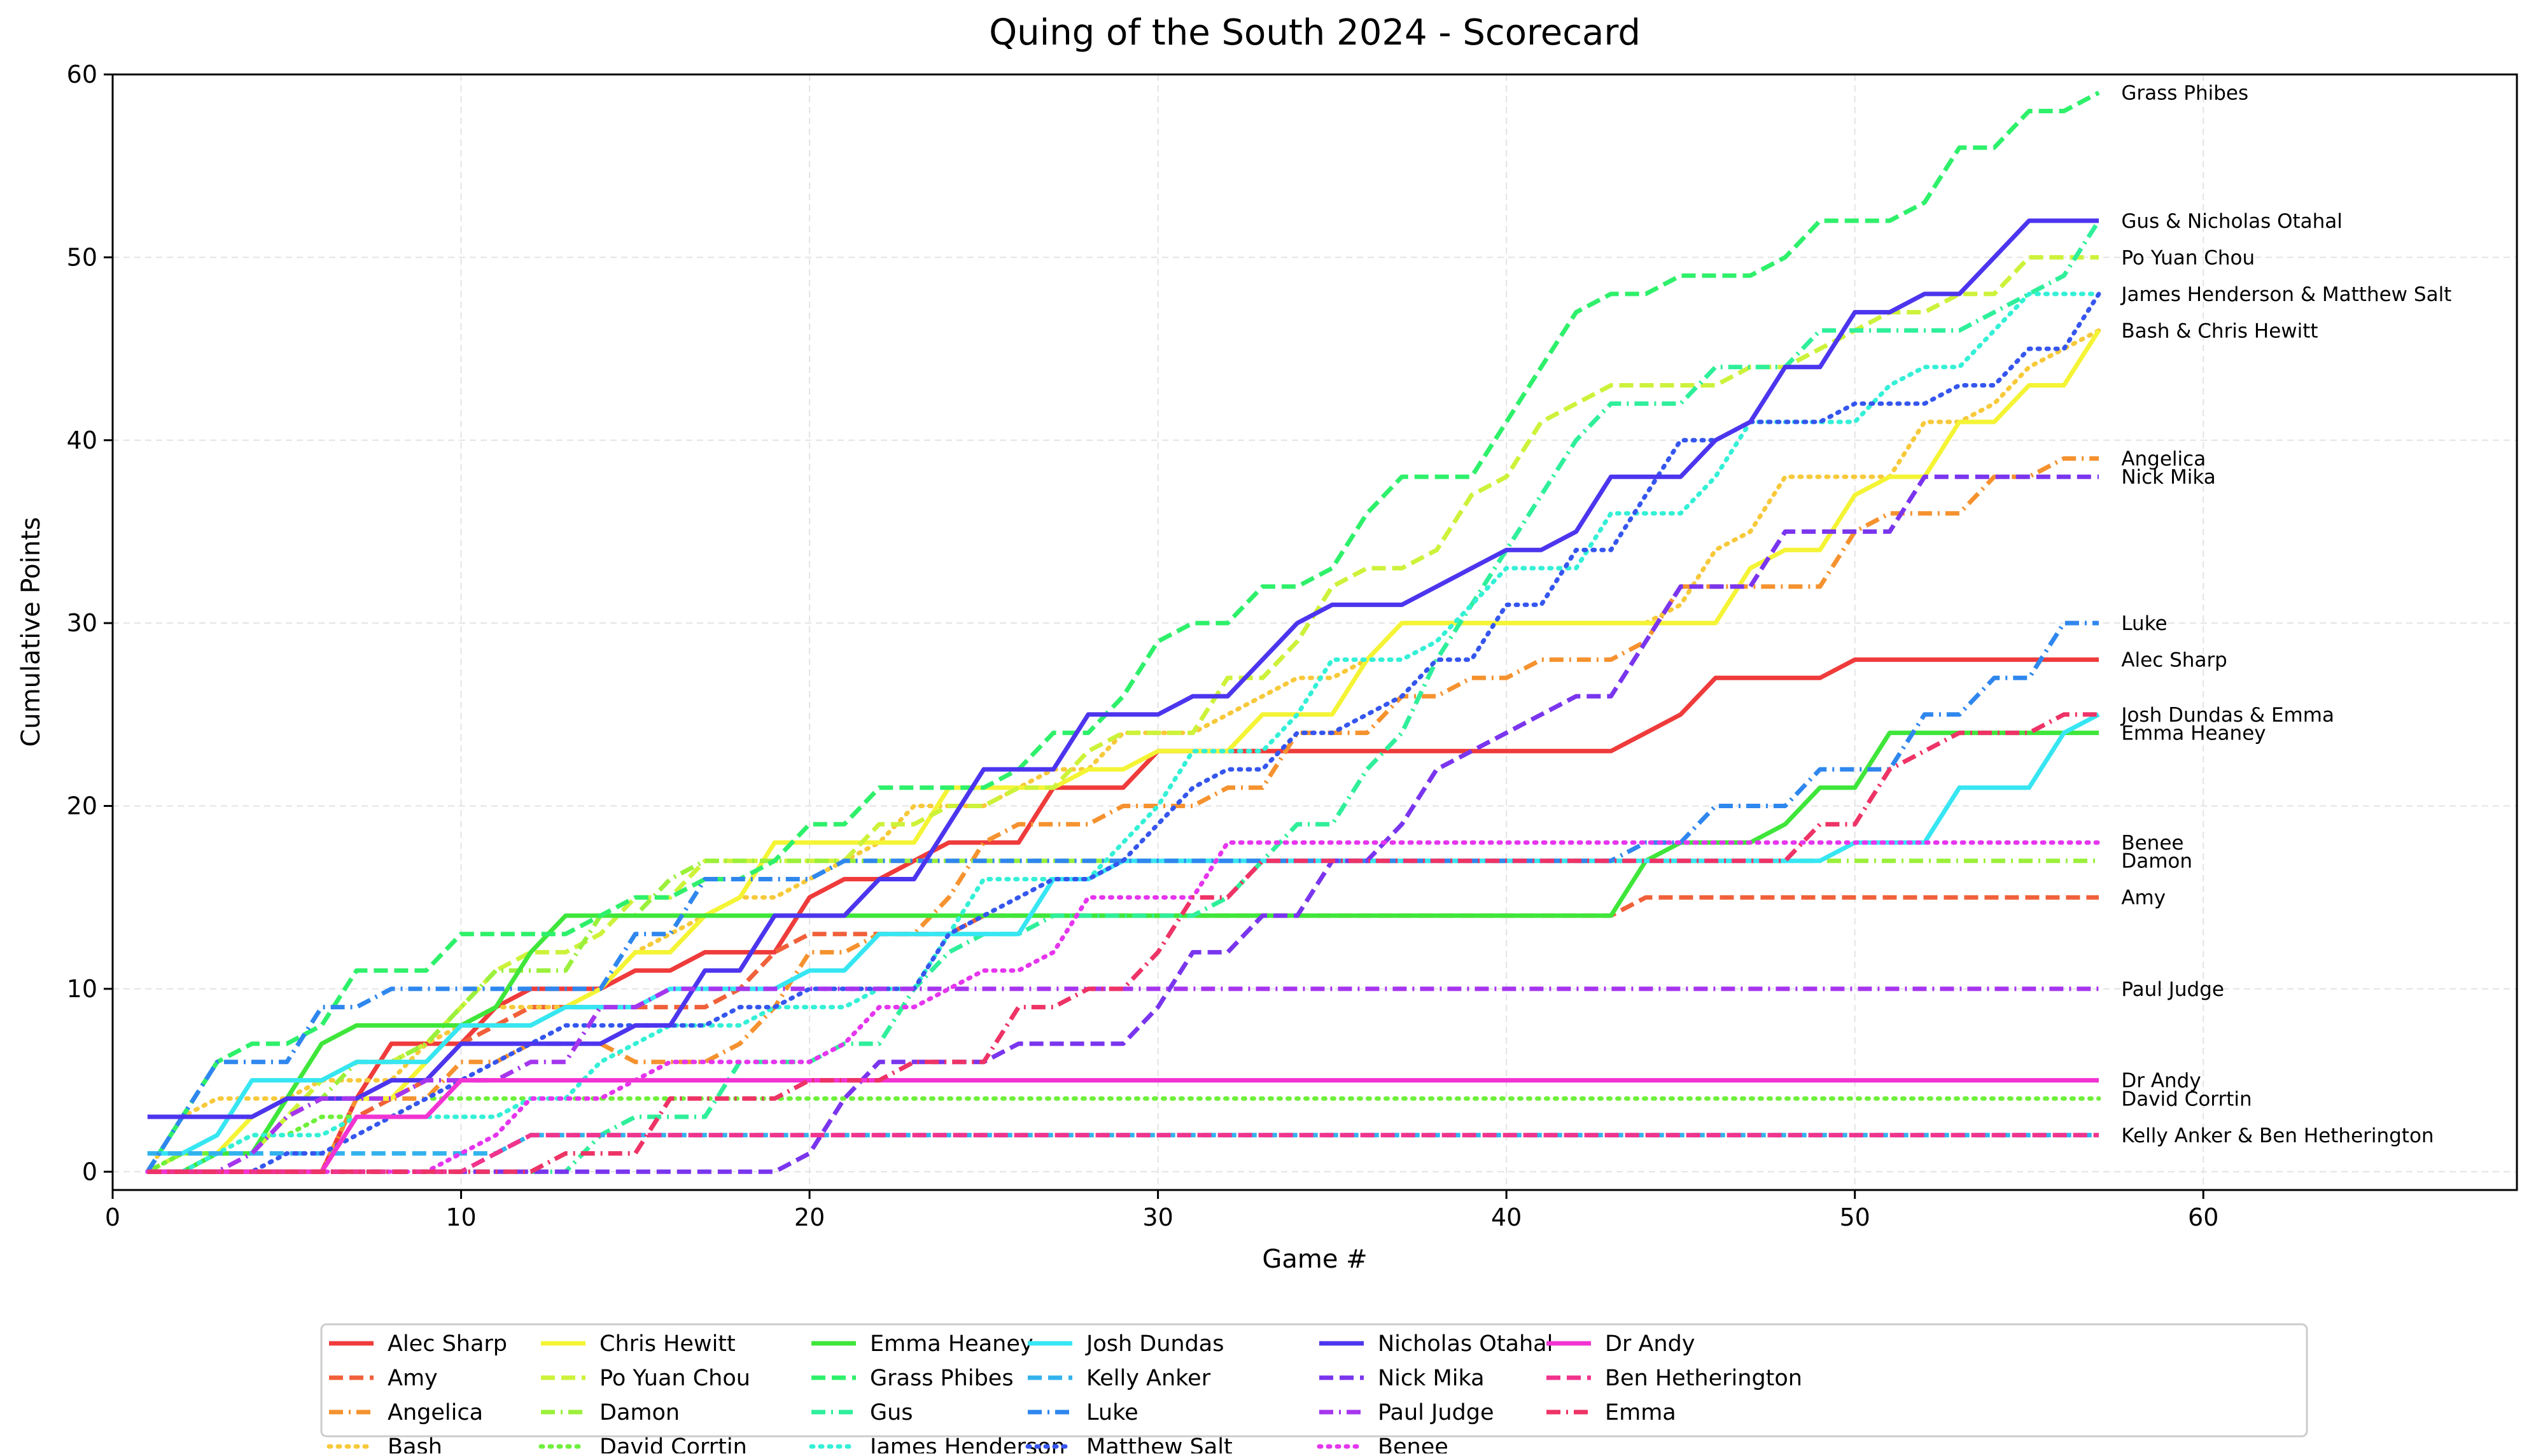 The image size is (2536, 1456). Describe the element at coordinates (2232, 221) in the screenshot. I see `end-label: Gus & Nicholas Otahal` at that location.